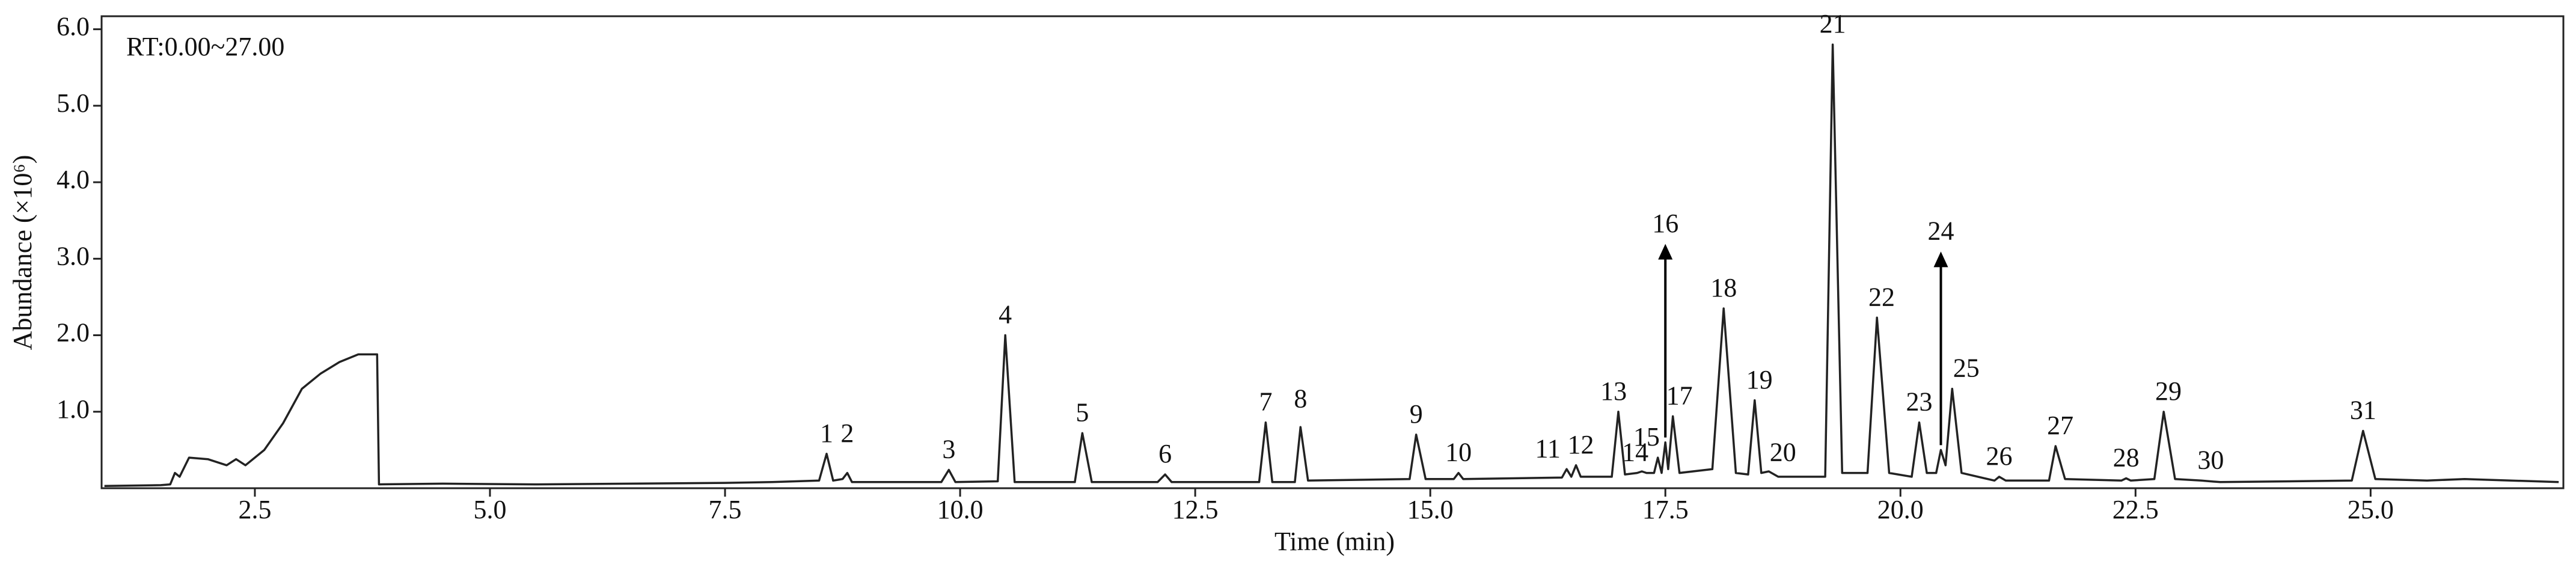 The width and height of the screenshot is (2576, 573). I want to click on peak-label: 24, so click(1941, 230).